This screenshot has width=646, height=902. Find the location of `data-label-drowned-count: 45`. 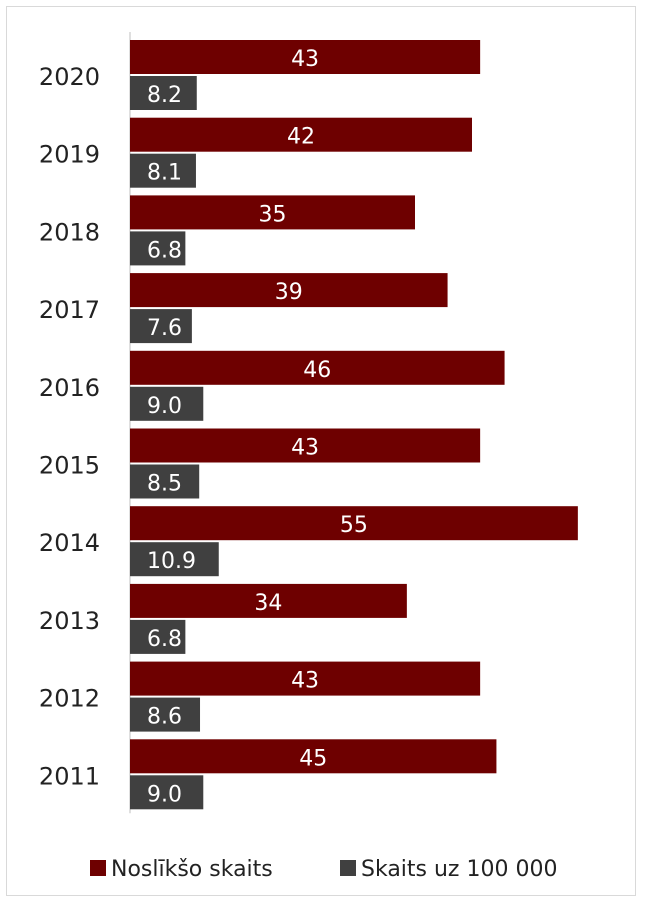

data-label-drowned-count: 45 is located at coordinates (313, 758).